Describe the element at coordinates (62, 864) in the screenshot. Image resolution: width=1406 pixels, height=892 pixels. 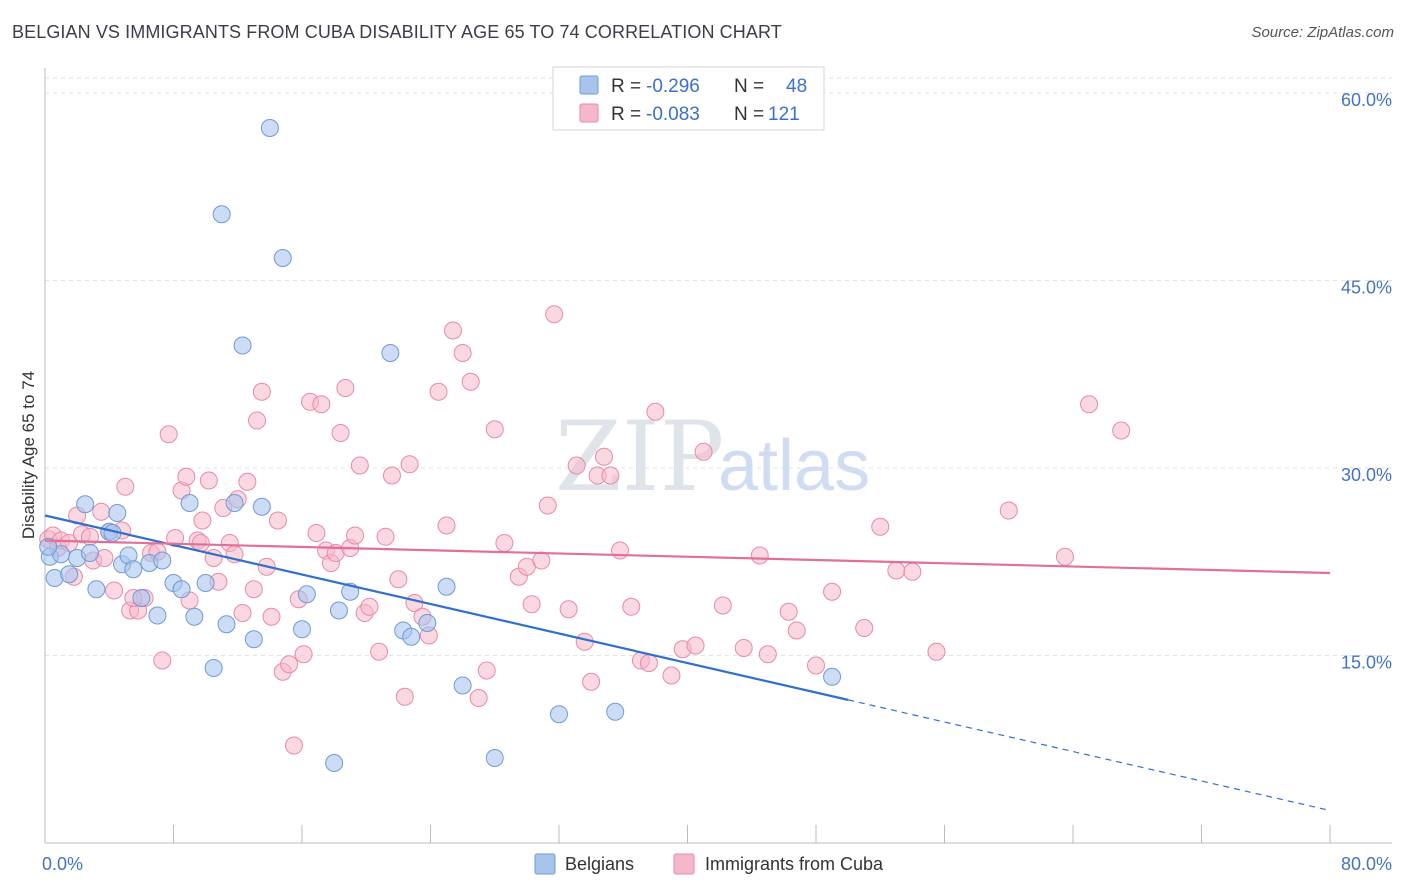
I see `x-tick-label-0: 0.0%` at that location.